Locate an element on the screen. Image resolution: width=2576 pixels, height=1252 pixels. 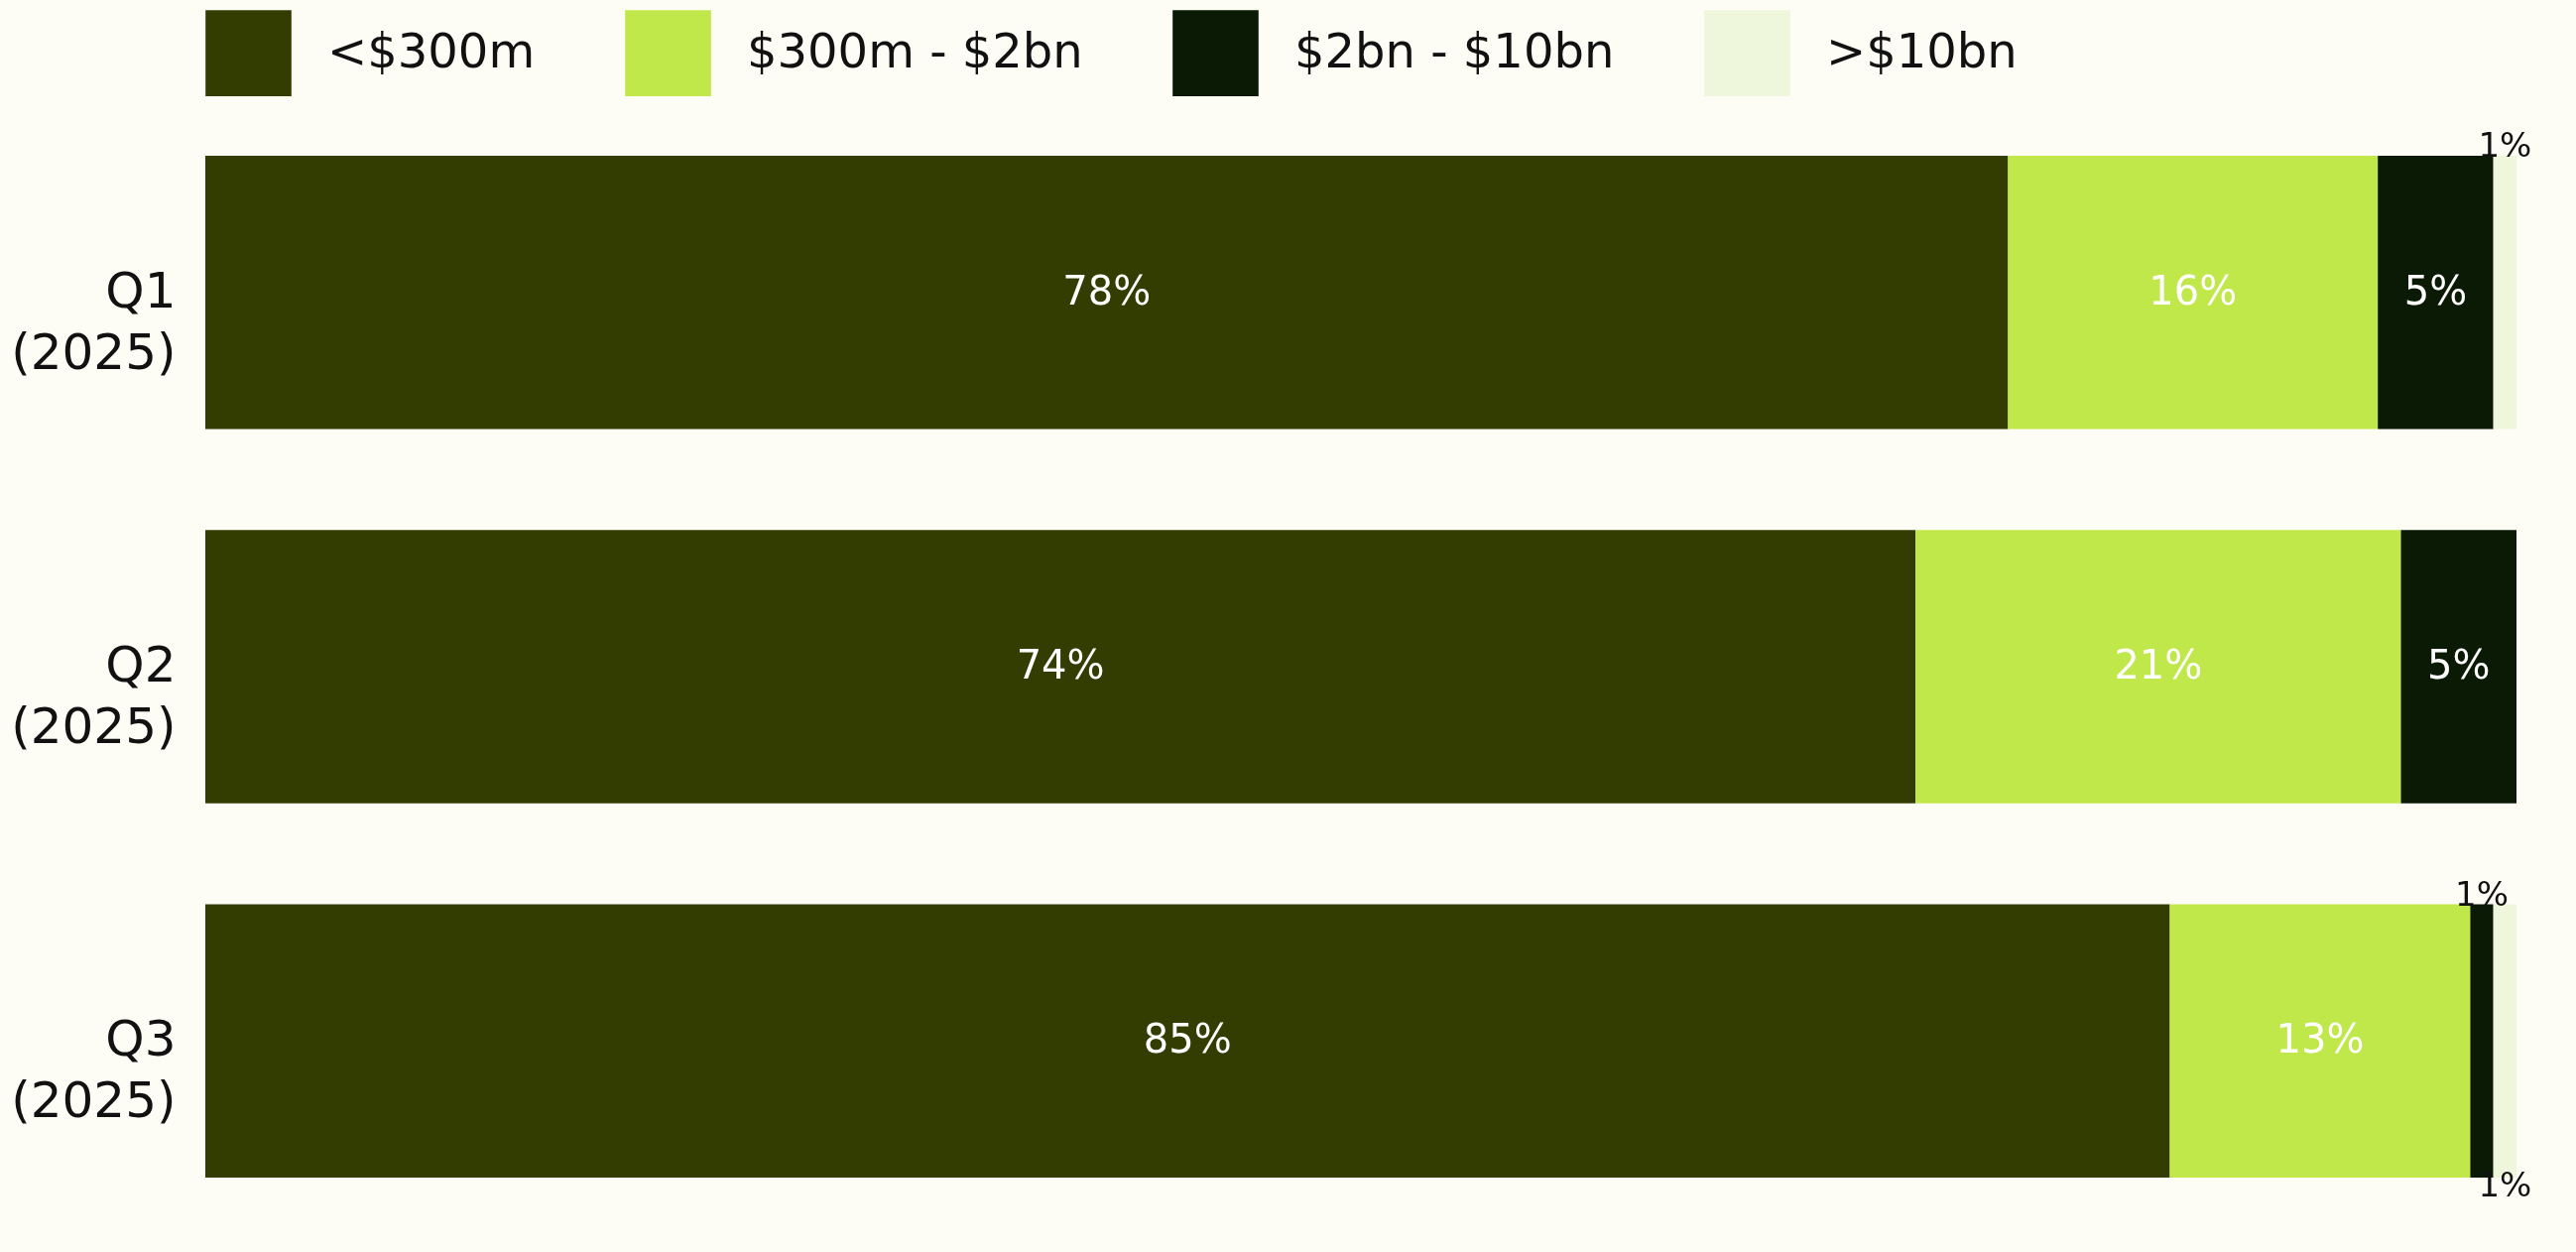
legend-label: <$300m is located at coordinates (431, 50).